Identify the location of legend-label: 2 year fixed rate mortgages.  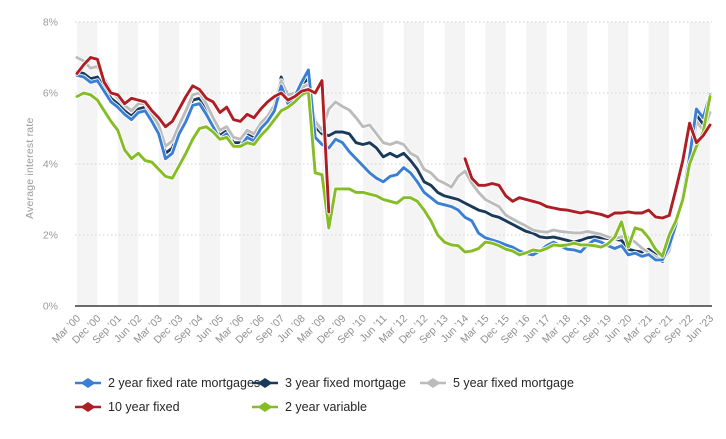
(184, 383).